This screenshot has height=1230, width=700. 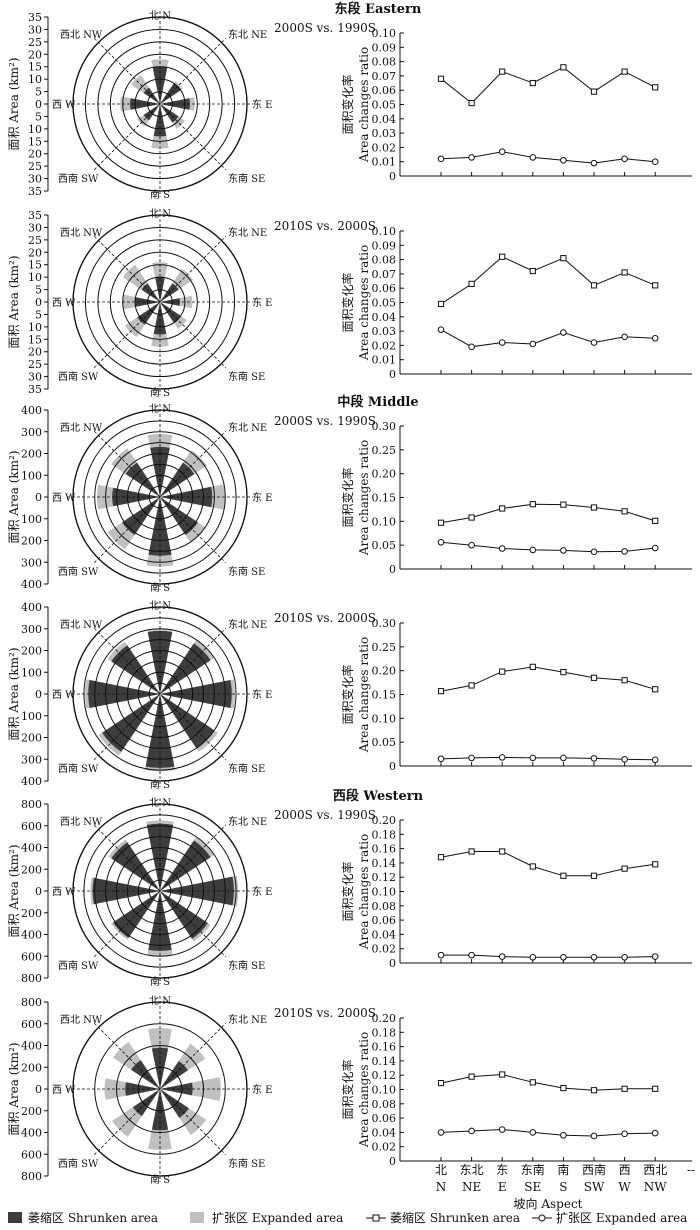 I want to click on row0-rose-tick-label: 35, so click(x=35, y=191).